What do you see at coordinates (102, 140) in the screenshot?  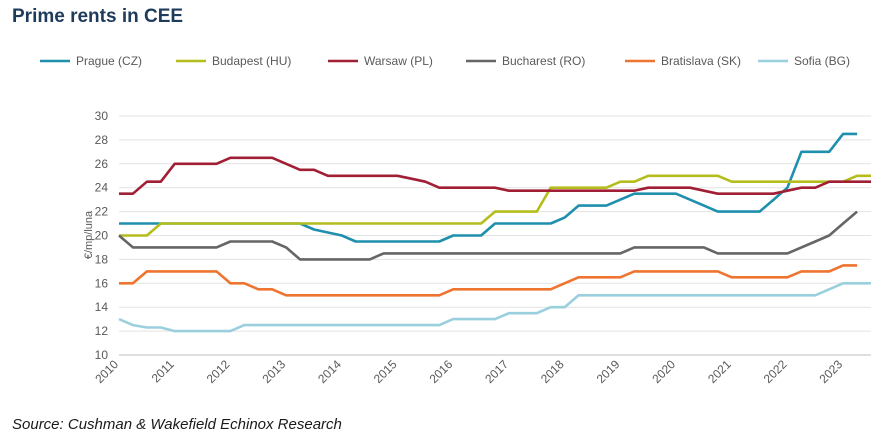 I see `y-tick-label: 28` at bounding box center [102, 140].